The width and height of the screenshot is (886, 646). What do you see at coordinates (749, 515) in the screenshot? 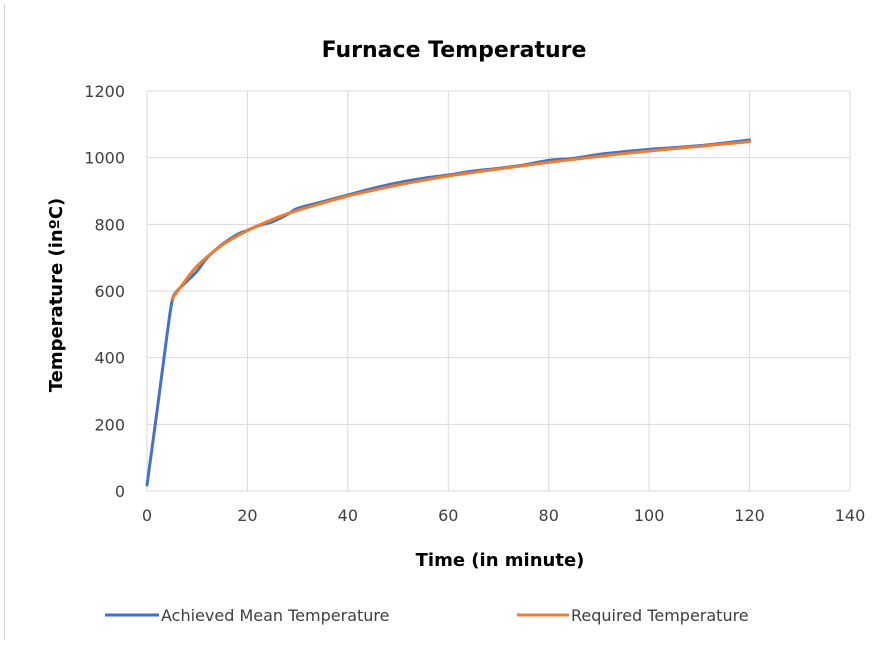
I see `x-tick-label: 120` at bounding box center [749, 515].